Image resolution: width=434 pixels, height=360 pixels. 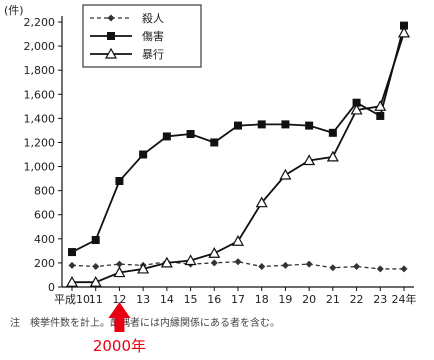 What do you see at coordinates (44, 239) in the screenshot?
I see `y-tick-label: 400` at bounding box center [44, 239].